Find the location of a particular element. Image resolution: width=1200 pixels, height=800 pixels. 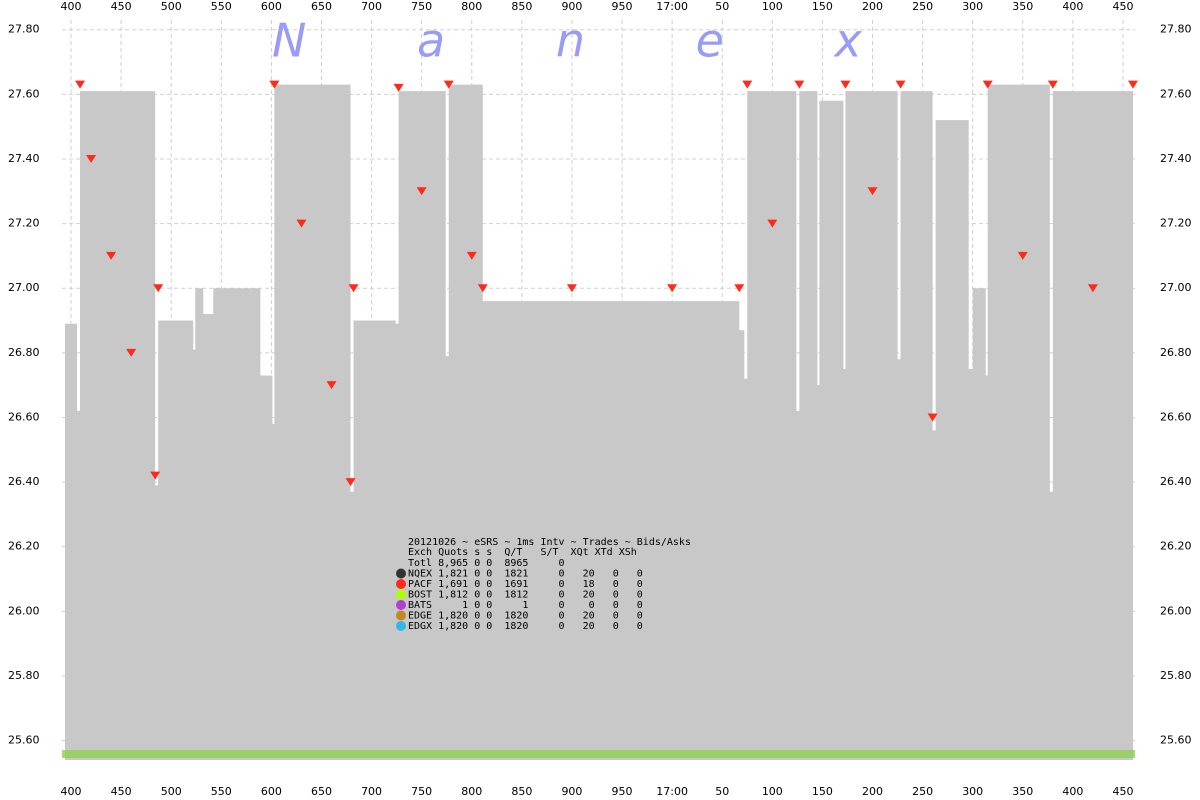

legend-row: PACF 1,691 0 0 1691 0 18 0 0 is located at coordinates (525, 584).